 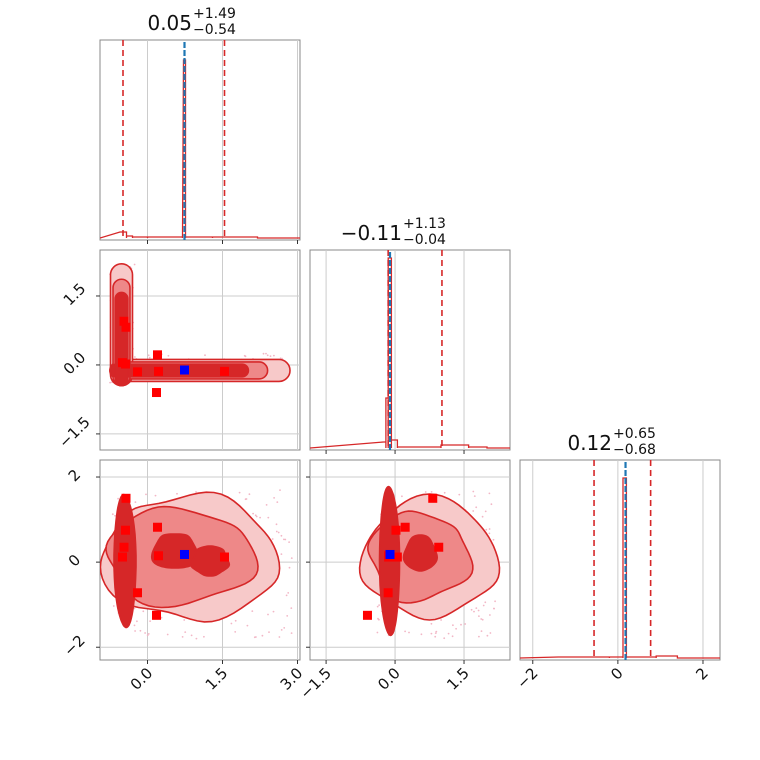 What do you see at coordinates (214, 30) in the screenshot?
I see `title-lower-0: −0.54` at bounding box center [214, 30].